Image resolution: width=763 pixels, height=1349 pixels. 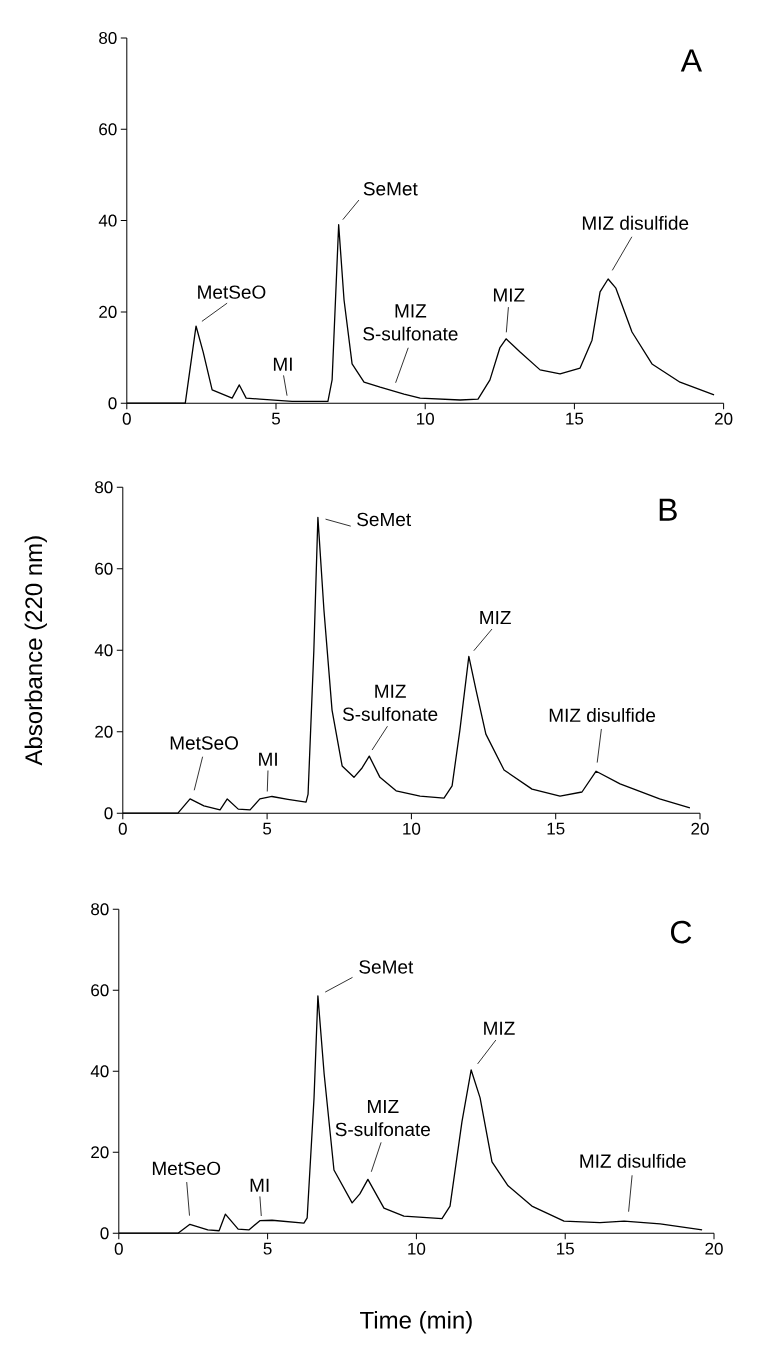 What do you see at coordinates (35, 651) in the screenshot?
I see `y-axis-title: Absorbance (220 nm)` at bounding box center [35, 651].